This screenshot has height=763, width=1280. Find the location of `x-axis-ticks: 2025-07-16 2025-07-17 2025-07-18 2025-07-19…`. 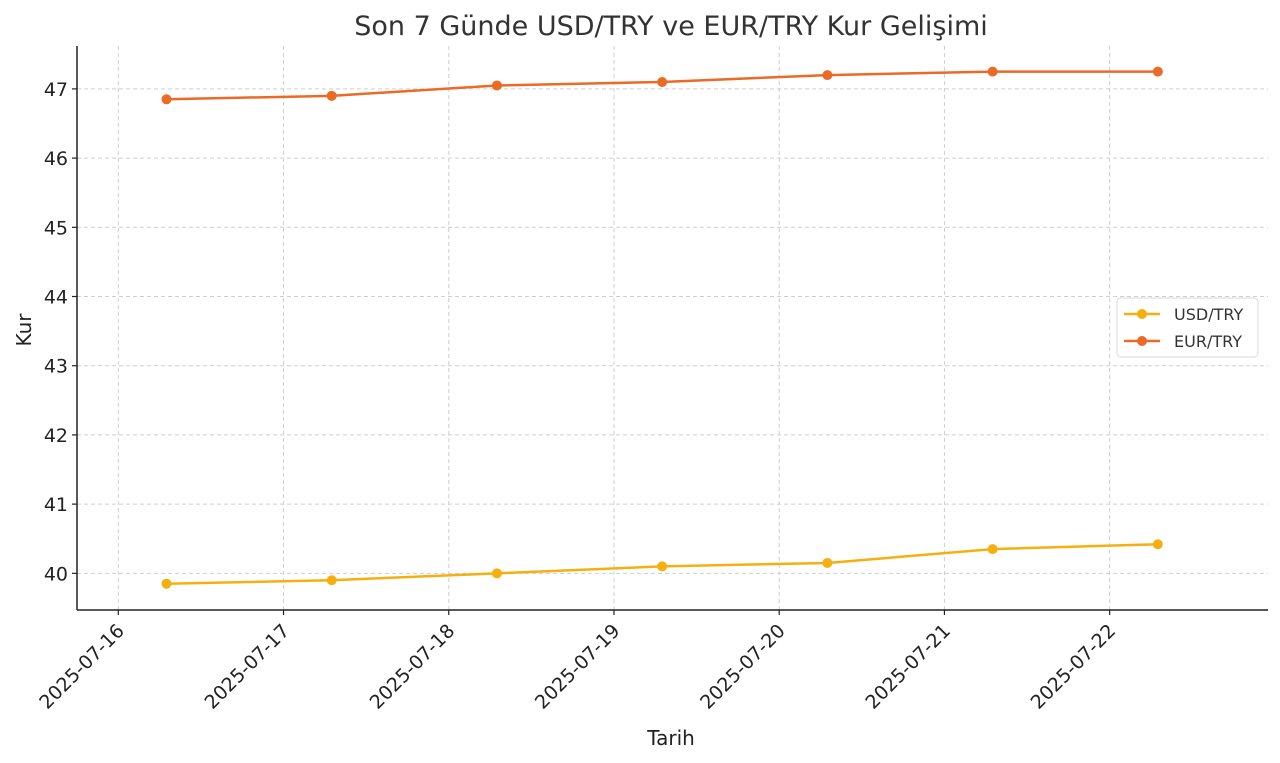

x-axis-ticks: 2025-07-16 2025-07-17 2025-07-18 2025-07-19… is located at coordinates (577, 662).